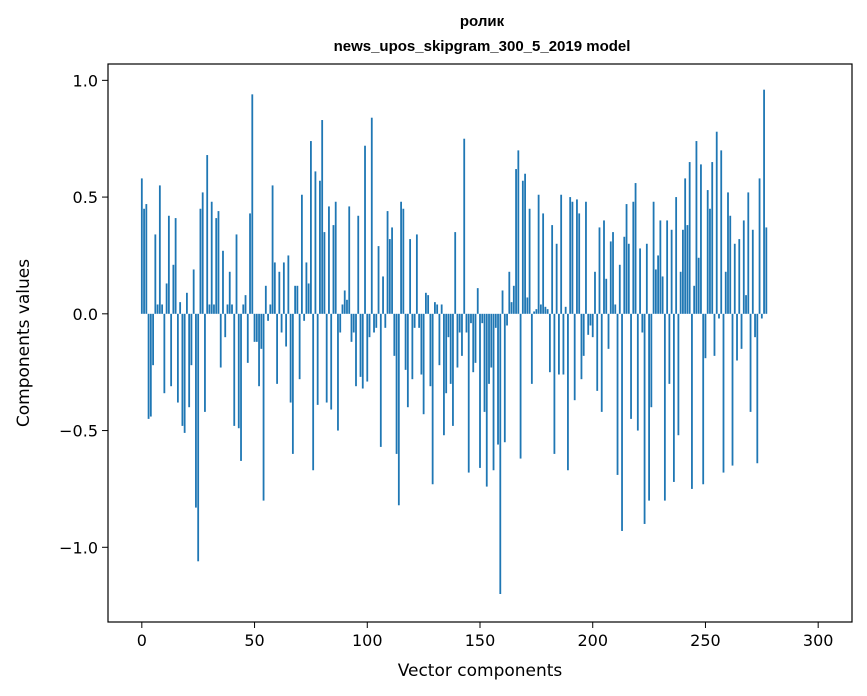 Image resolution: width=867 pixels, height=696 pixels. I want to click on y-tick-label: 1.0, so click(85, 80).